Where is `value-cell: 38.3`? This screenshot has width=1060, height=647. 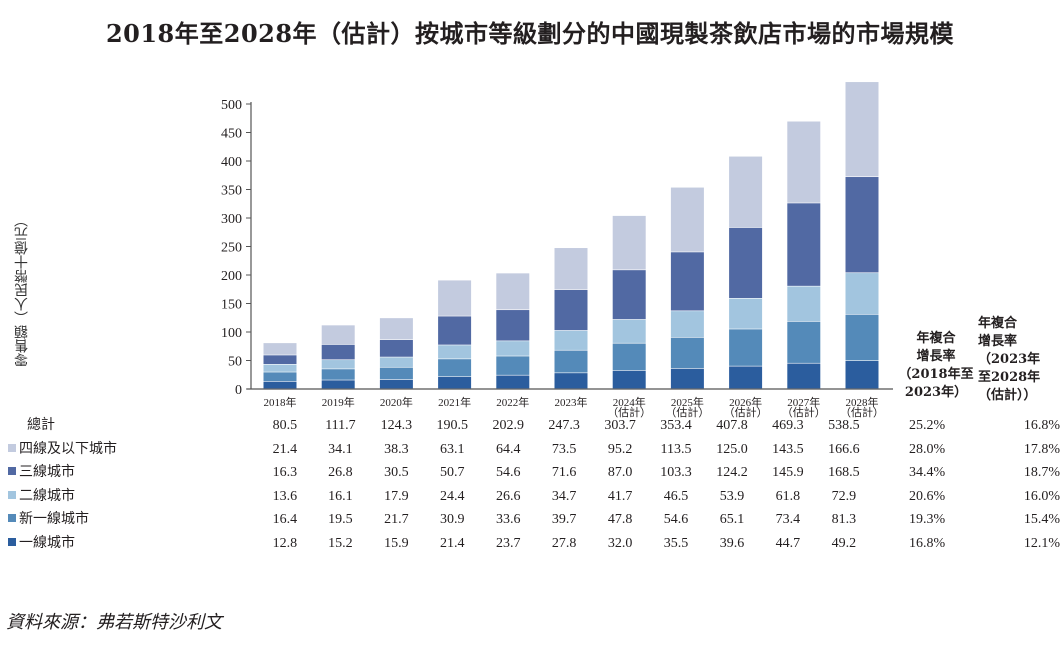
value-cell: 38.3 is located at coordinates (396, 449).